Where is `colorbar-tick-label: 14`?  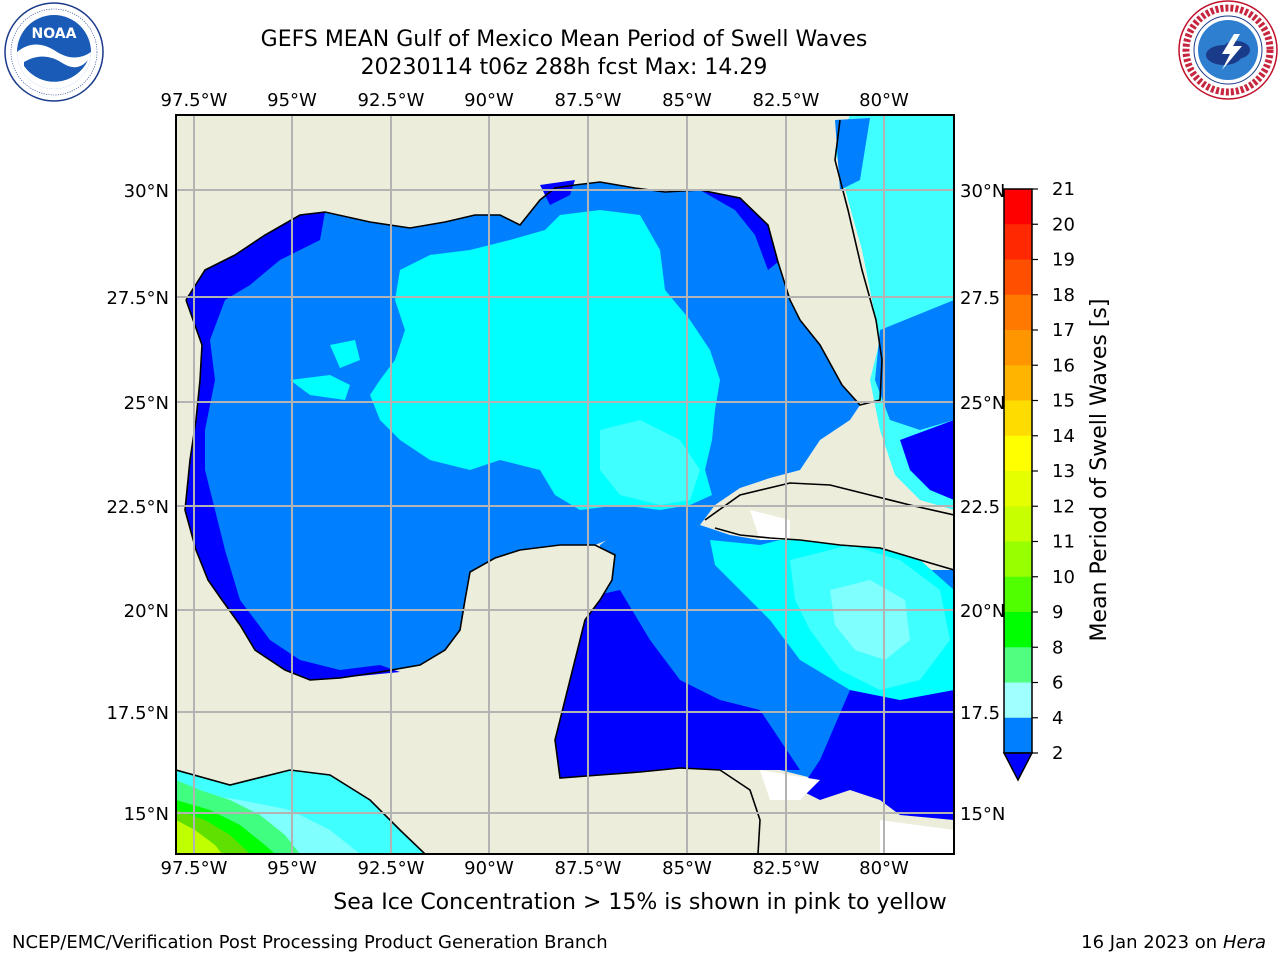 colorbar-tick-label: 14 is located at coordinates (1063, 436).